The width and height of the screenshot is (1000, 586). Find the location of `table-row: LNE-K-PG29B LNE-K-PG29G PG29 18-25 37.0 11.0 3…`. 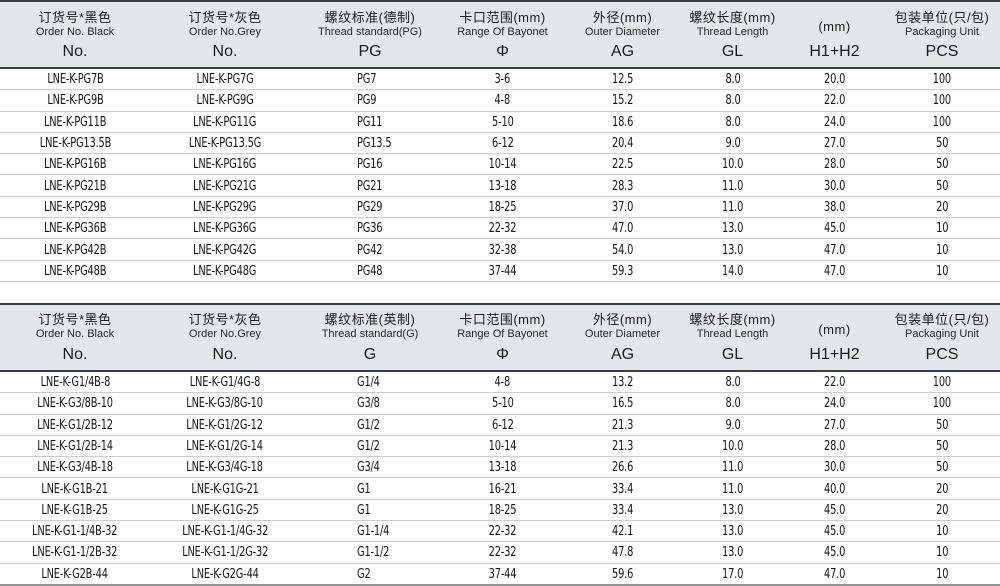

table-row: LNE-K-PG29B LNE-K-PG29G PG29 18-25 37.0 11.0 3… is located at coordinates (500, 207).